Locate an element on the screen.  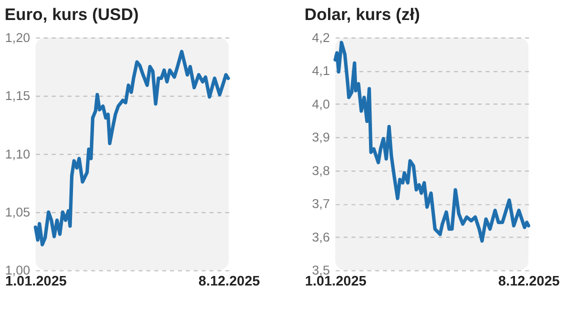
y-tick-label: 3,5 is located at coordinates (321, 270).